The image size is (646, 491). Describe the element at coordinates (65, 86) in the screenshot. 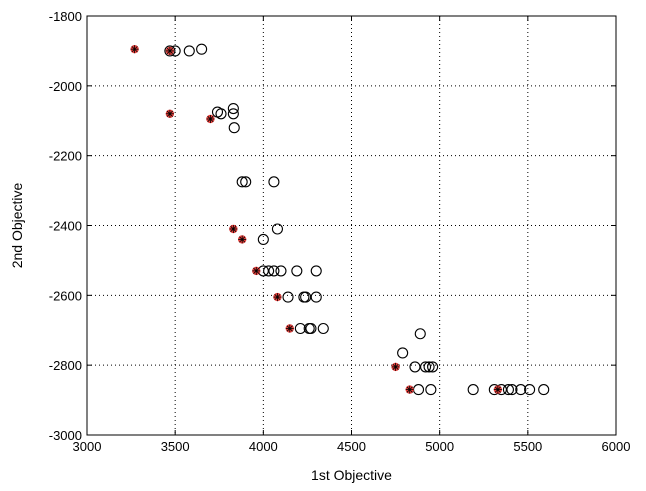

I see `y-tick-label: -2000` at that location.